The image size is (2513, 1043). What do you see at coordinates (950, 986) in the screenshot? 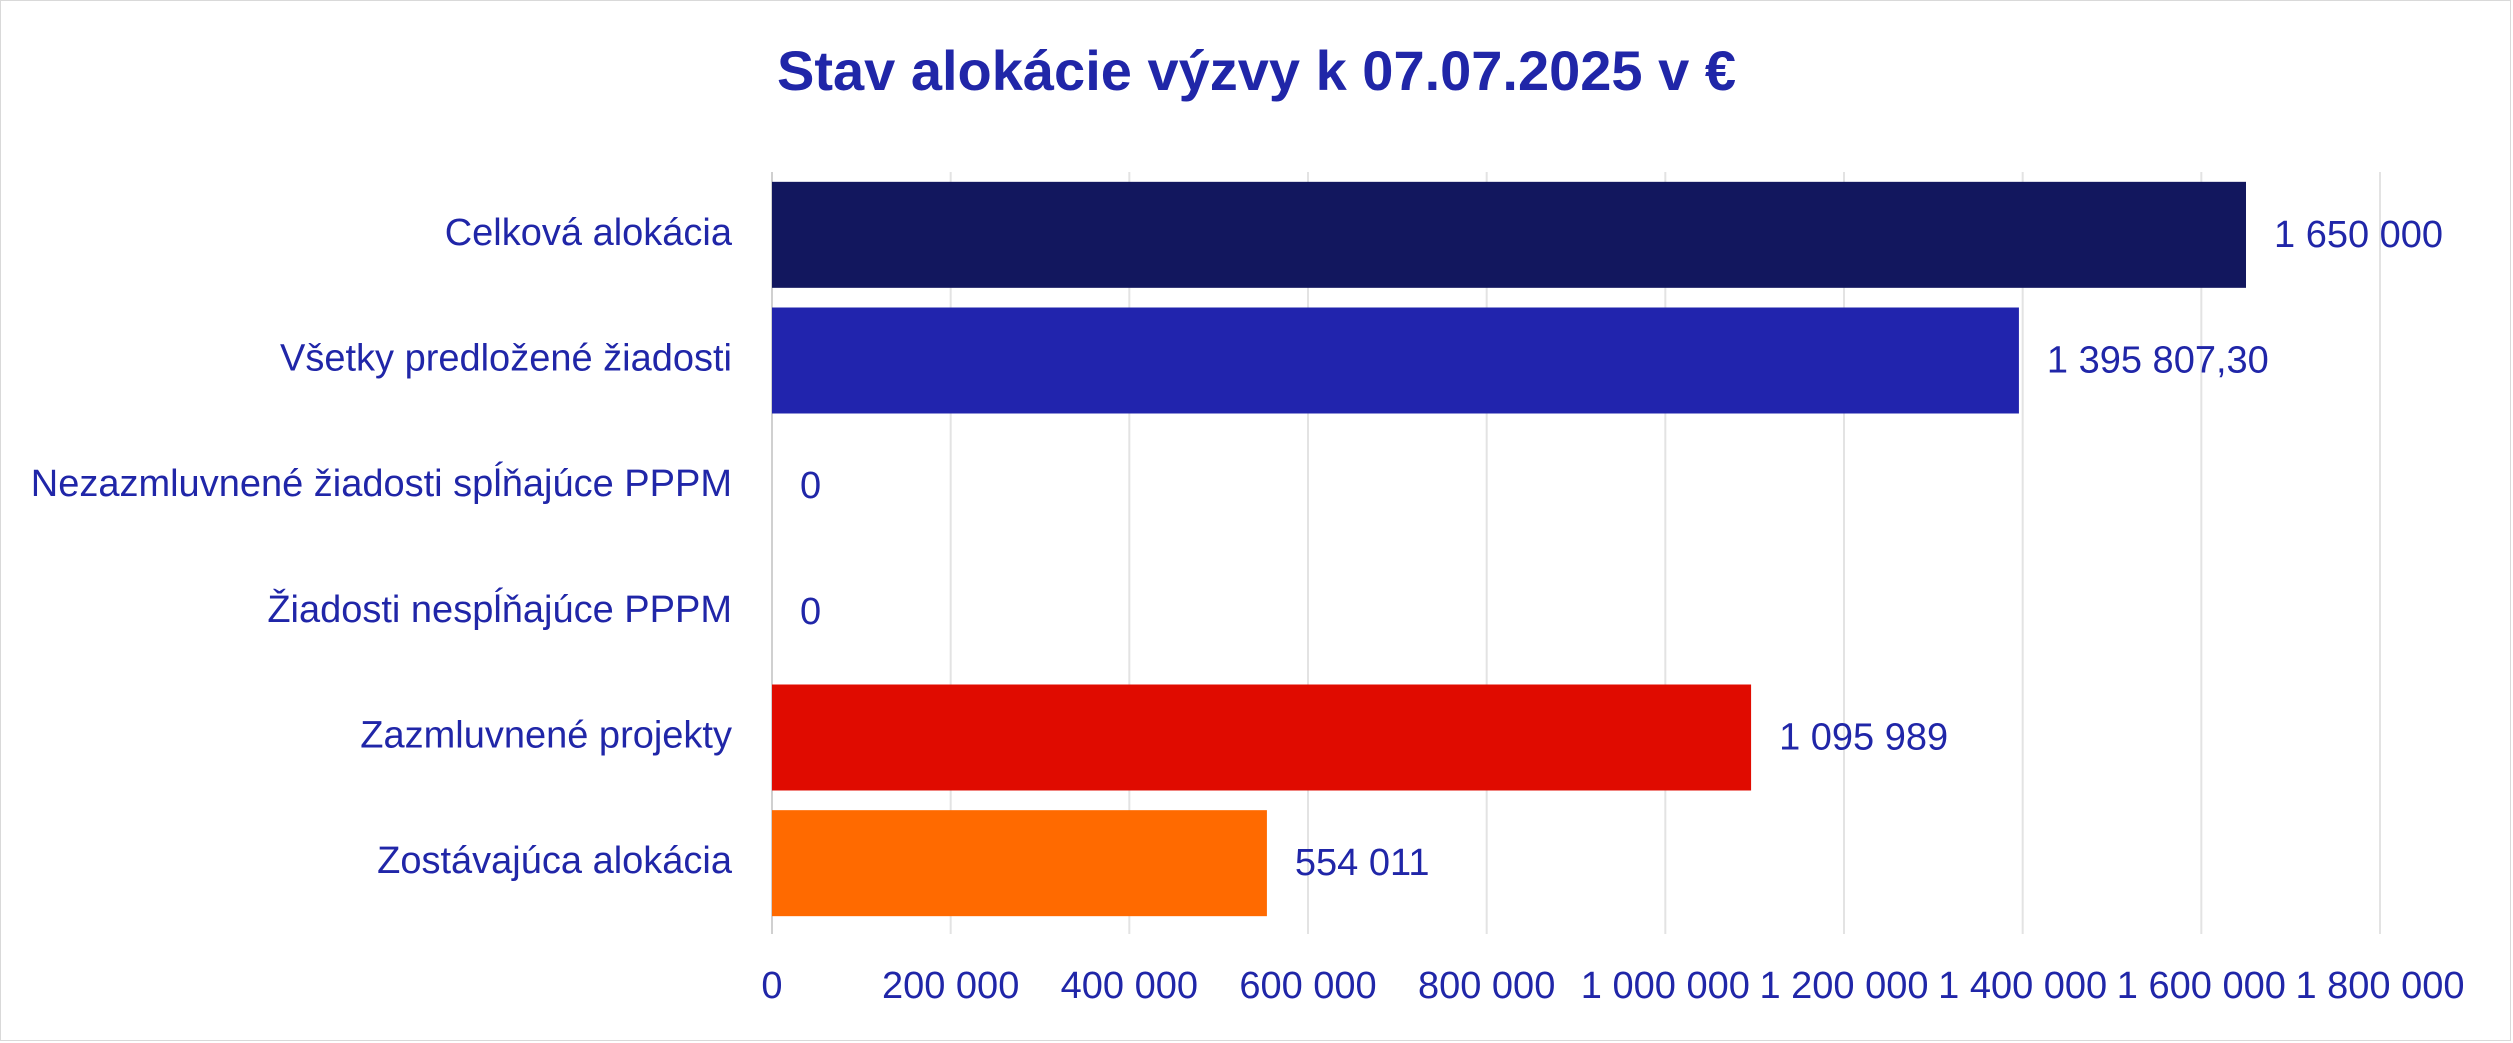
I see `x-tick-label: 200 000` at bounding box center [950, 986].